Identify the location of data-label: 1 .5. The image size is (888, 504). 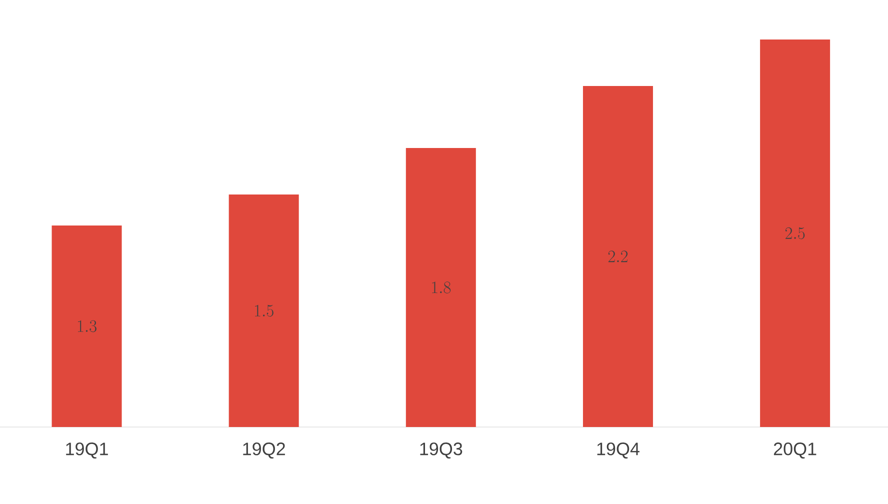
(264, 310).